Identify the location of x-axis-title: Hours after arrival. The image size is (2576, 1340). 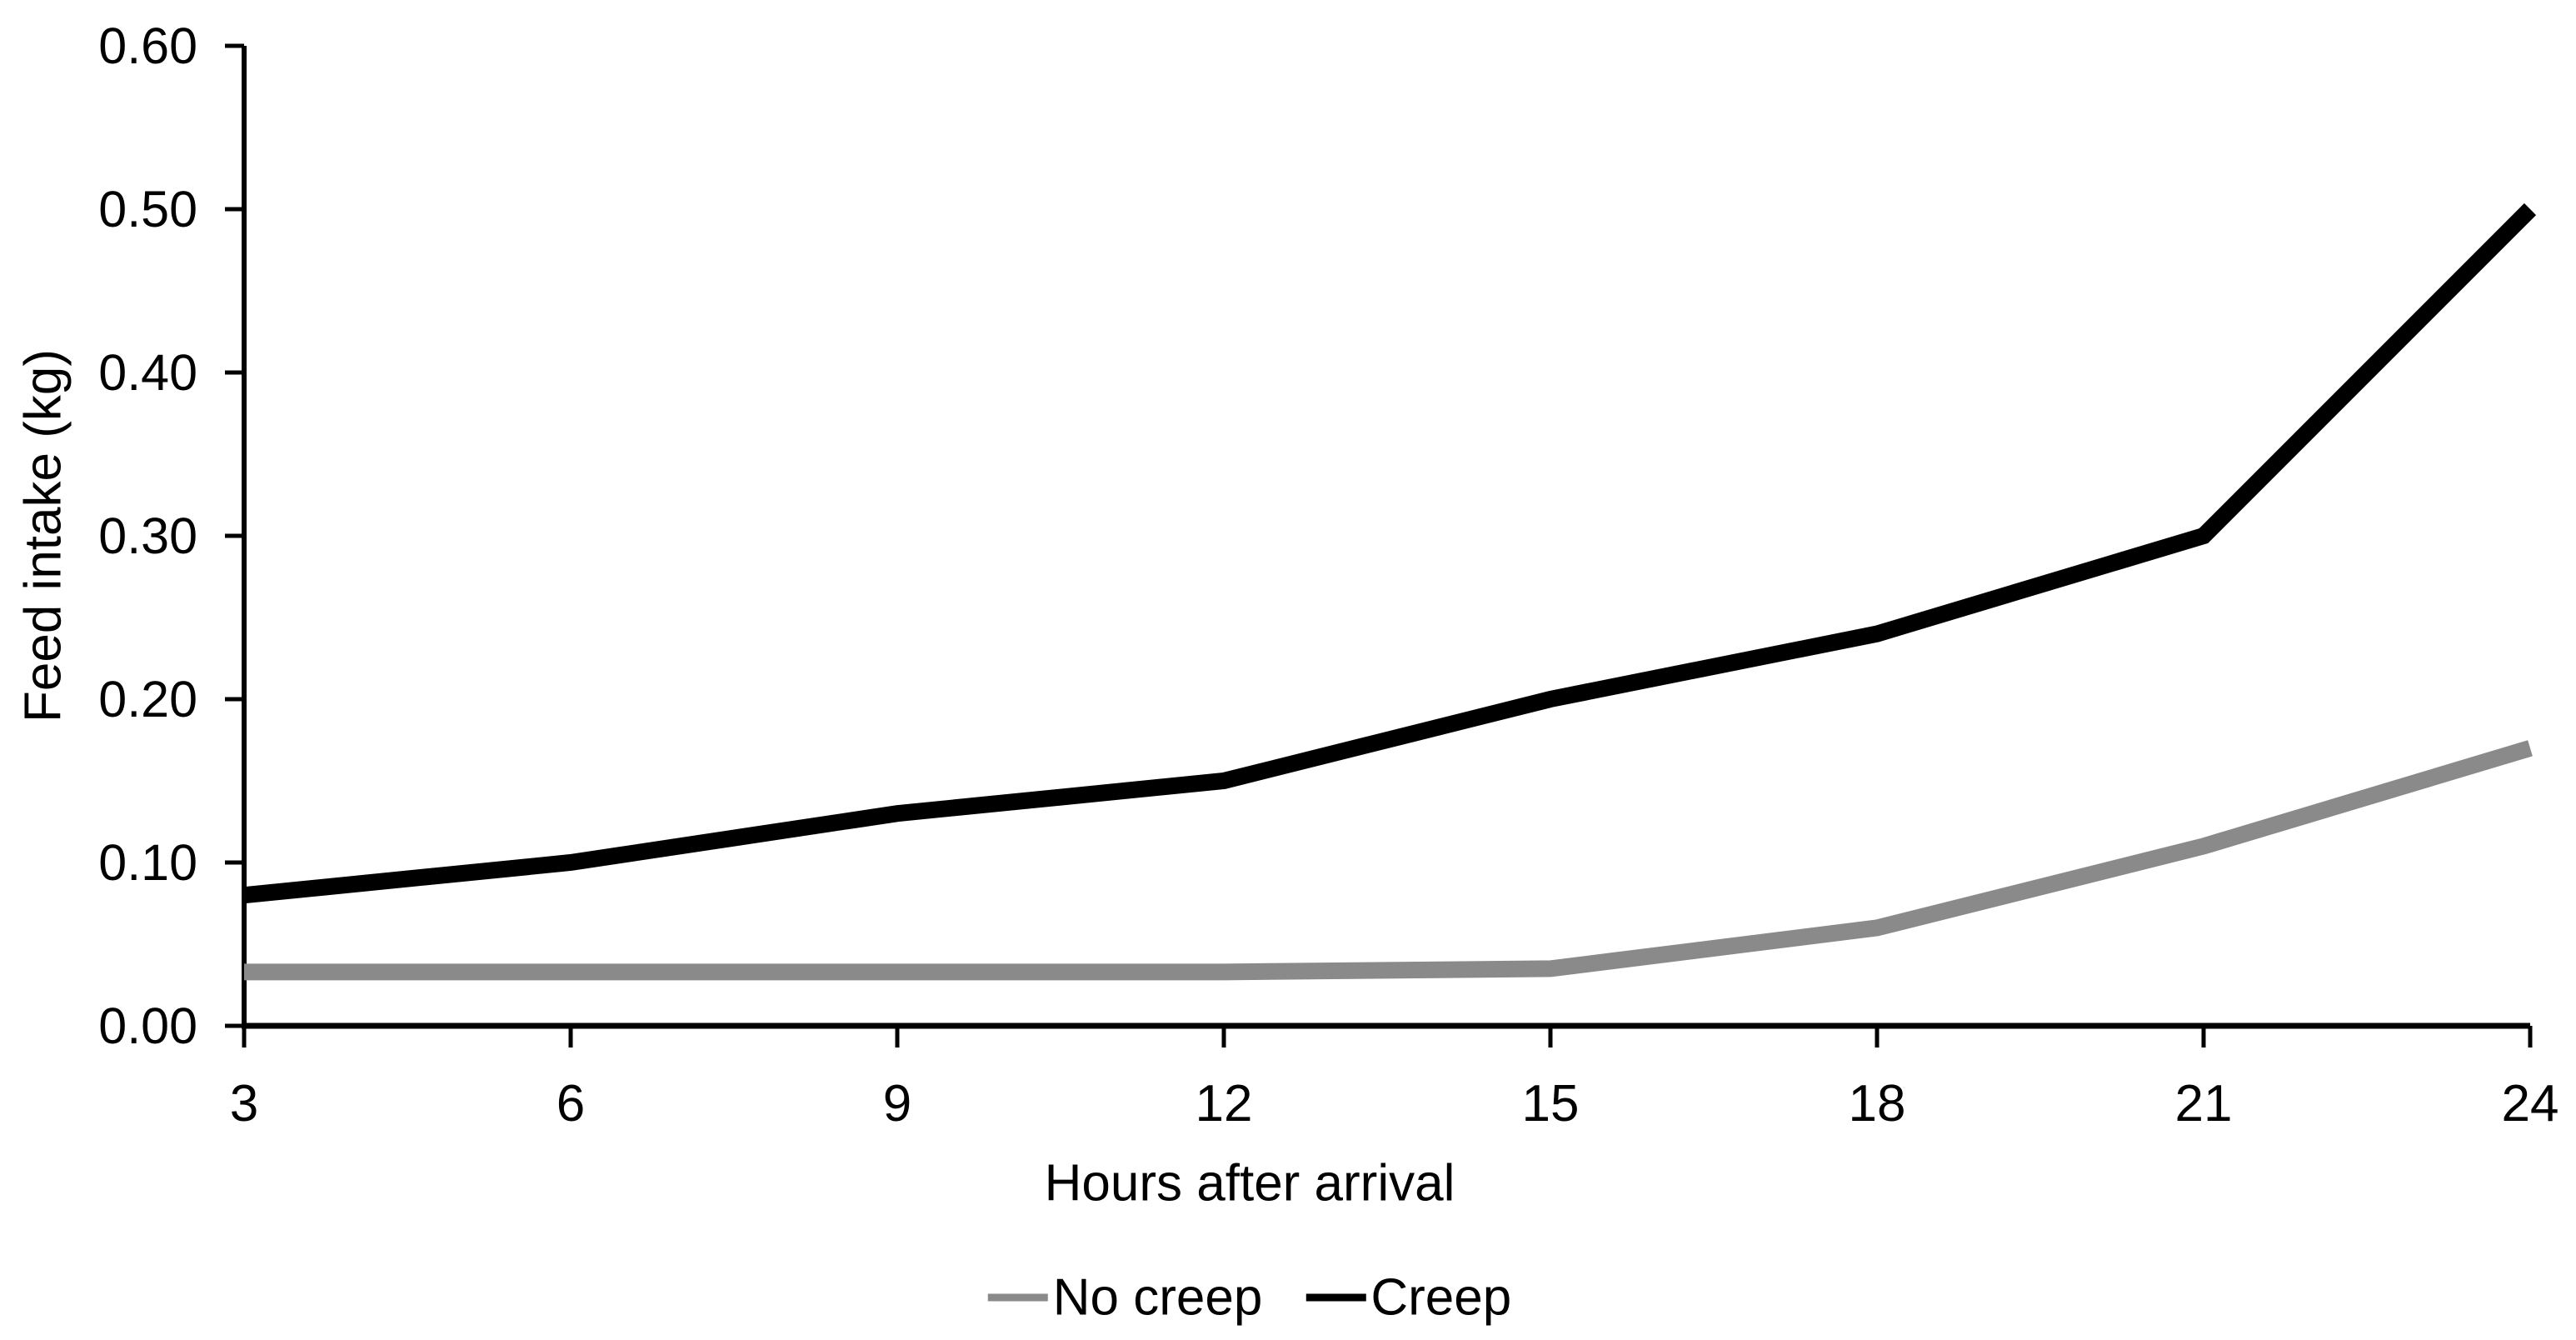
(1249, 1183).